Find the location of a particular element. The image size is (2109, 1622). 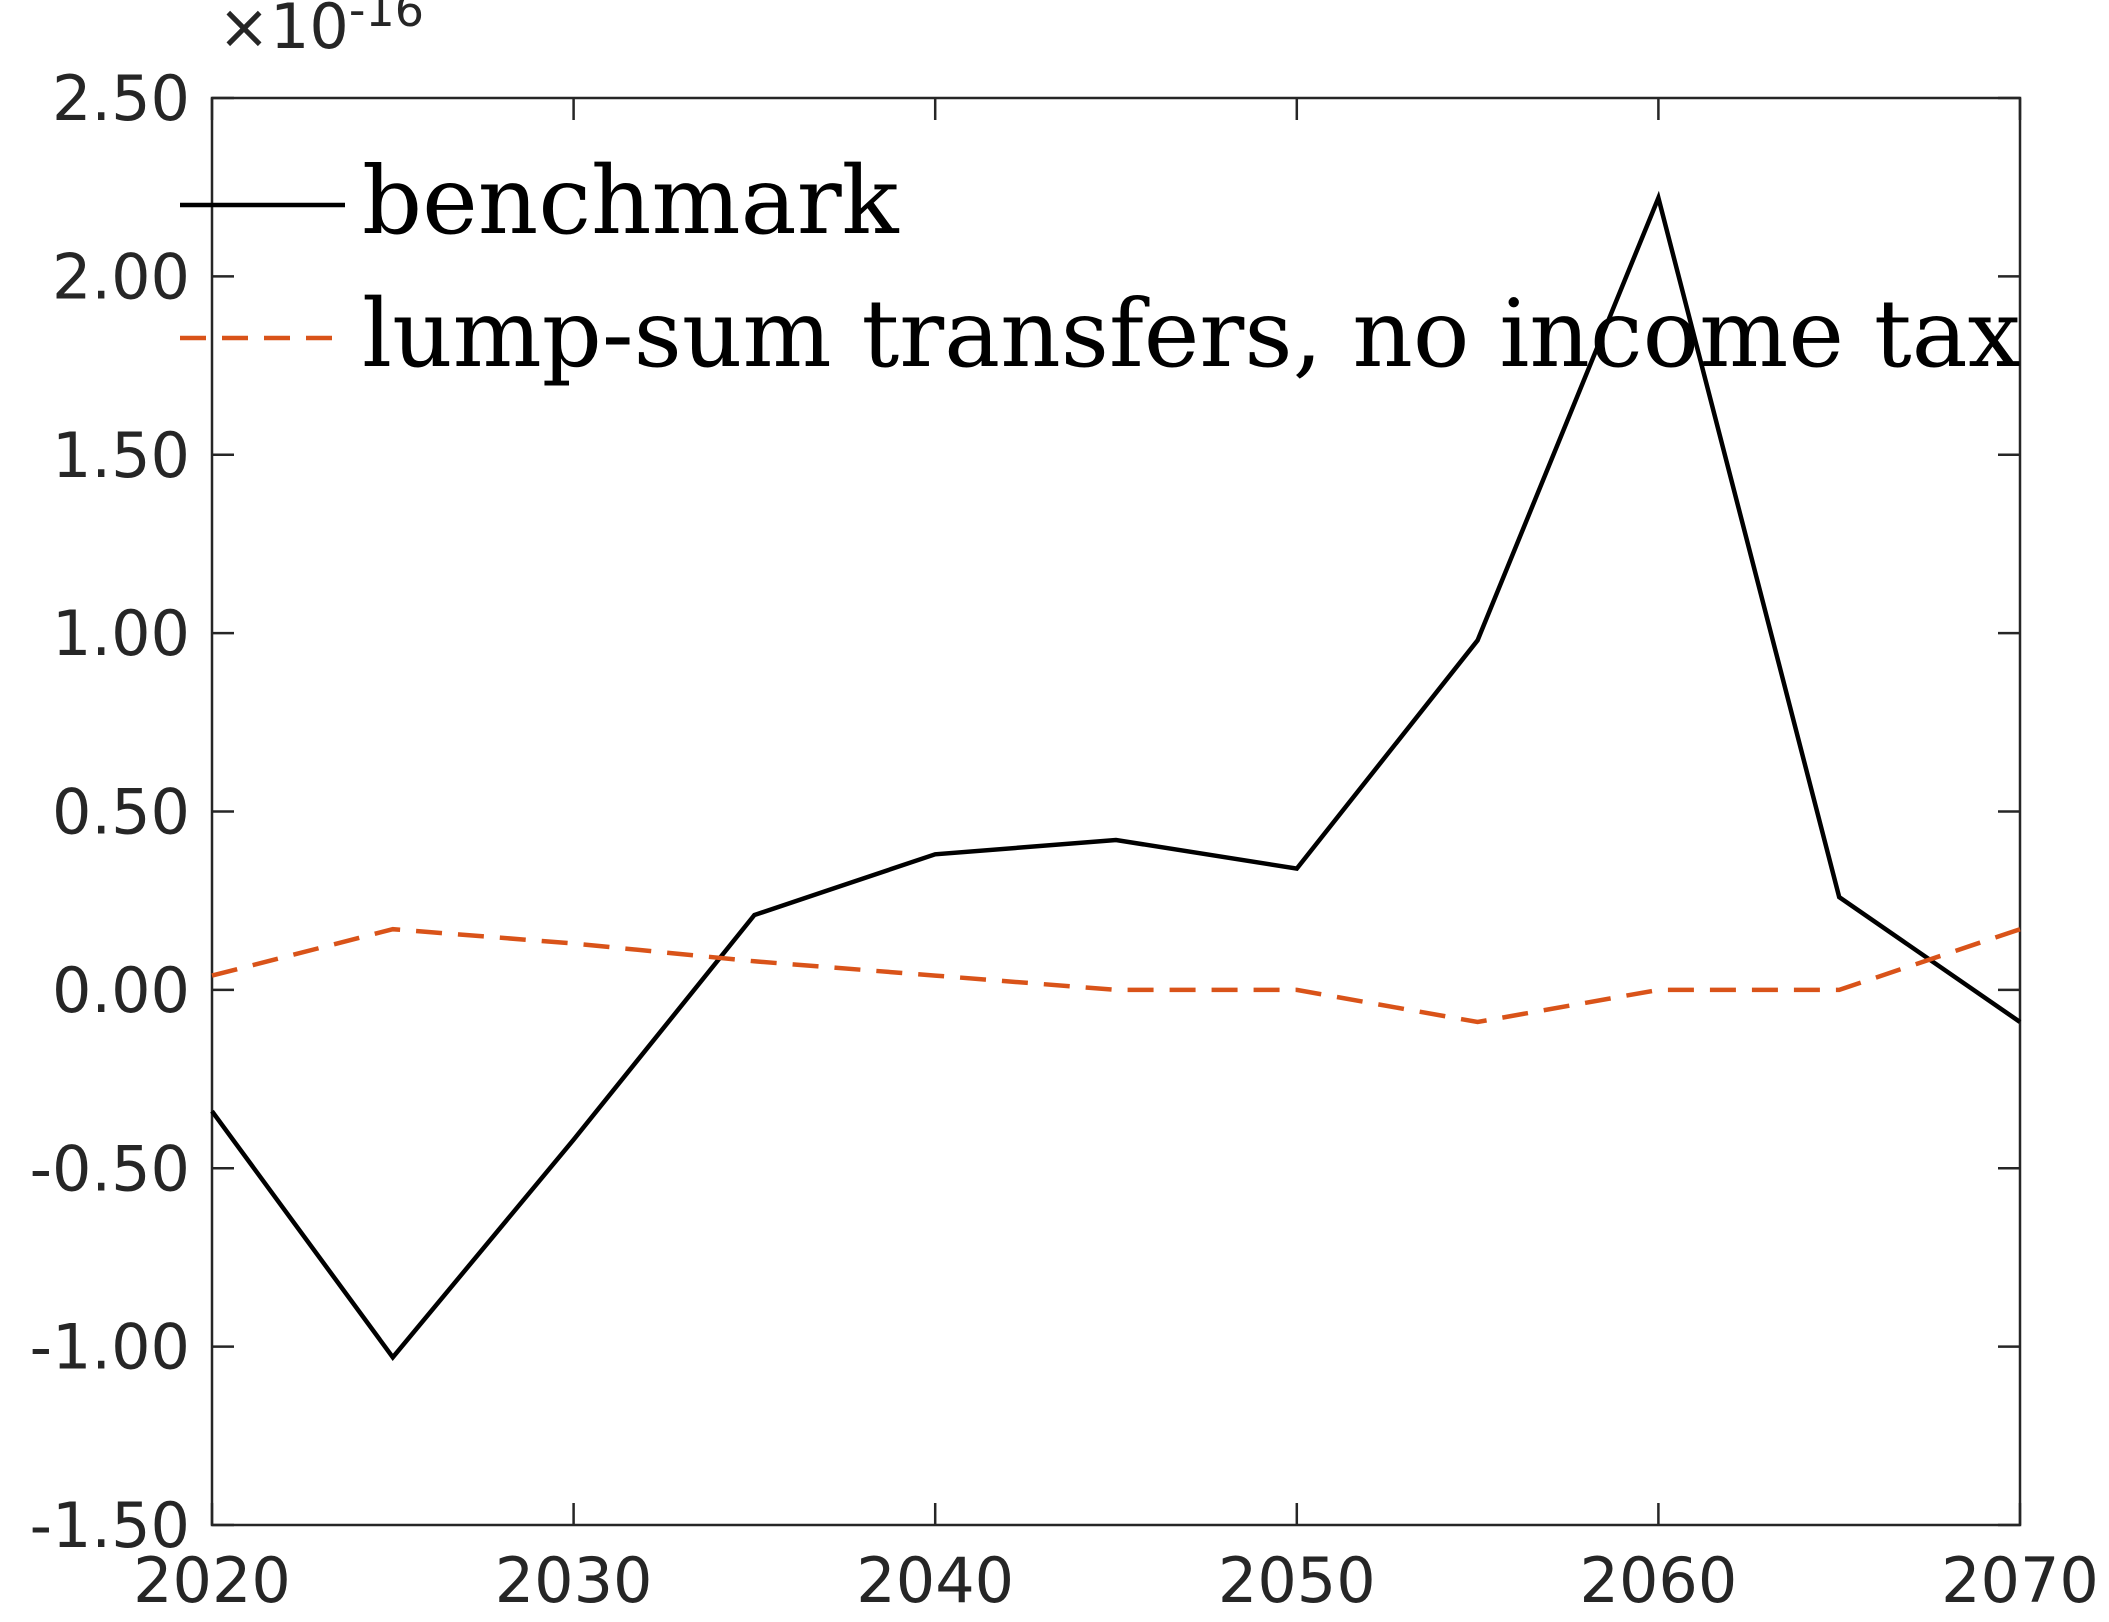

y-tick-label: 0.00 is located at coordinates (121, 990).